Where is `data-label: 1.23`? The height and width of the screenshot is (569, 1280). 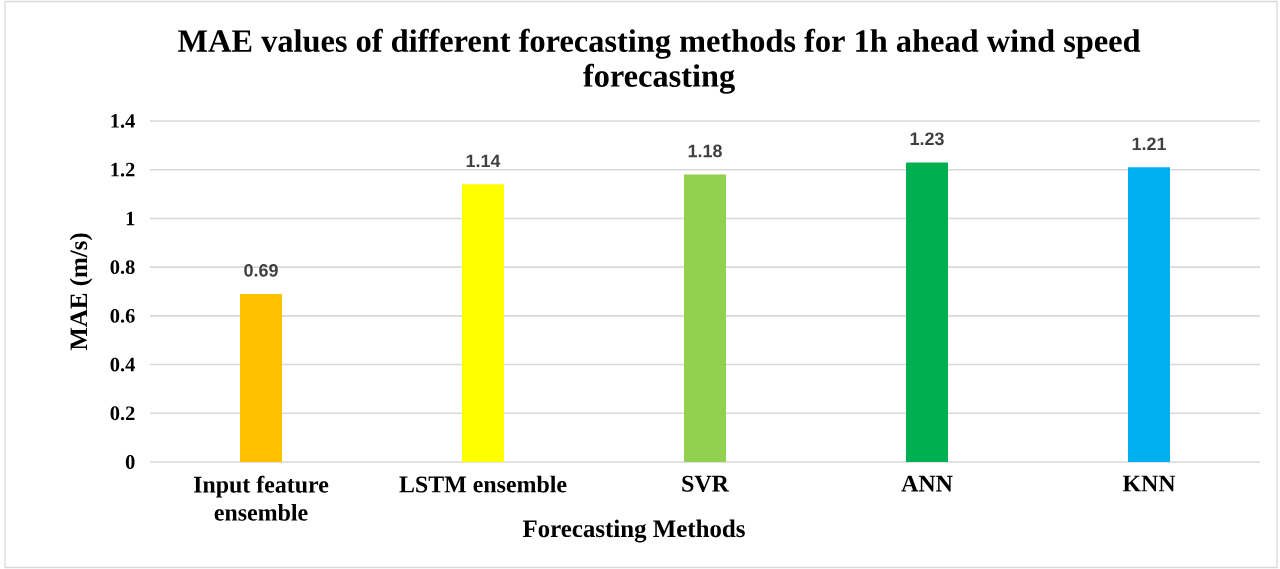
data-label: 1.23 is located at coordinates (927, 139).